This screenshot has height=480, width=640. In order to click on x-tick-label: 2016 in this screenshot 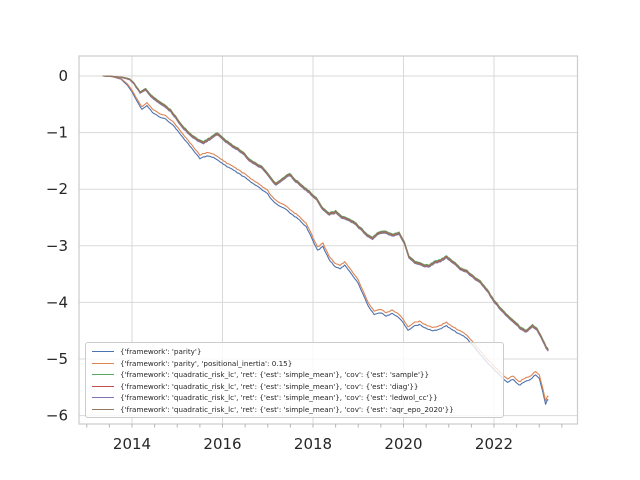, I will do `click(222, 444)`.